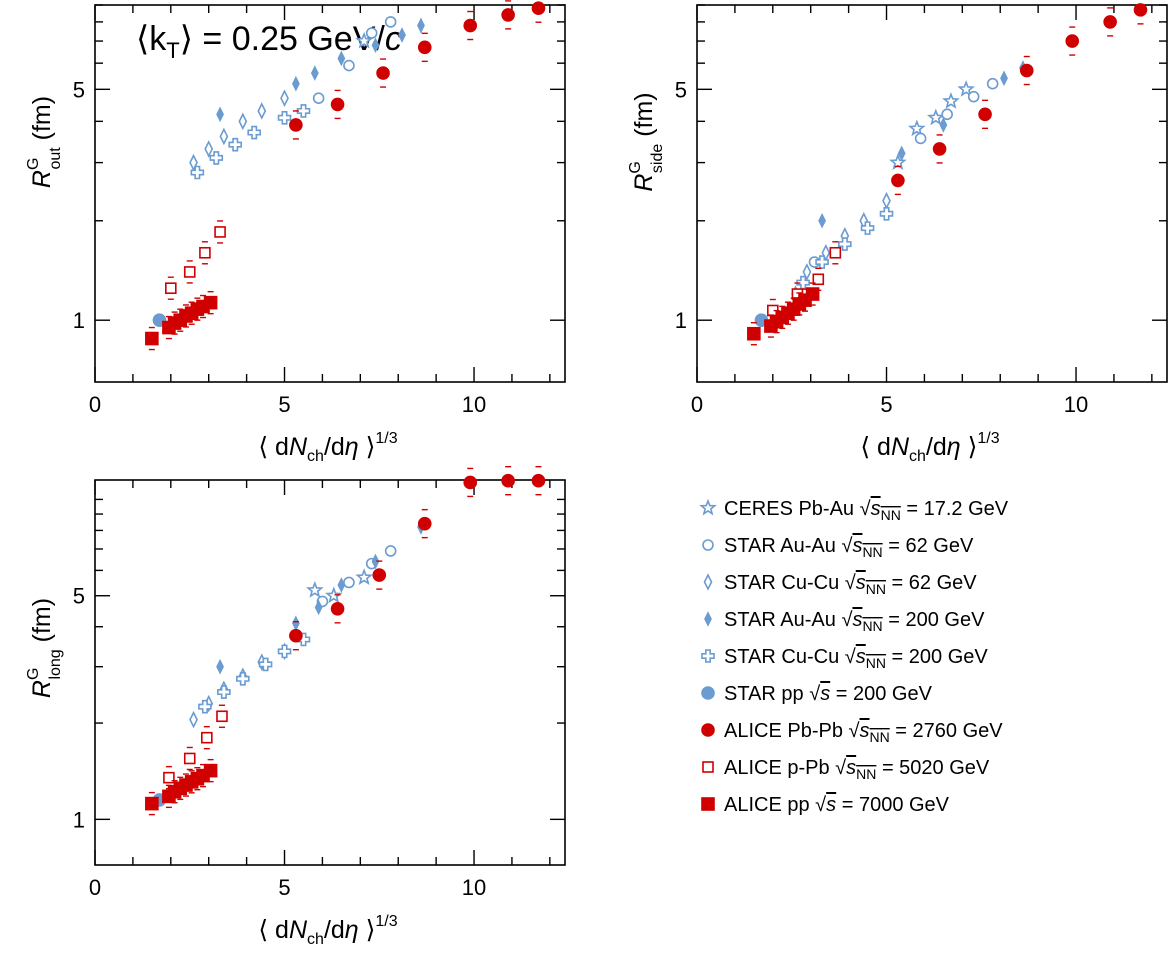 This screenshot has height=954, width=1176. Describe the element at coordinates (44, 142) in the screenshot. I see `y-axis-label-out: RG out (fm)` at that location.